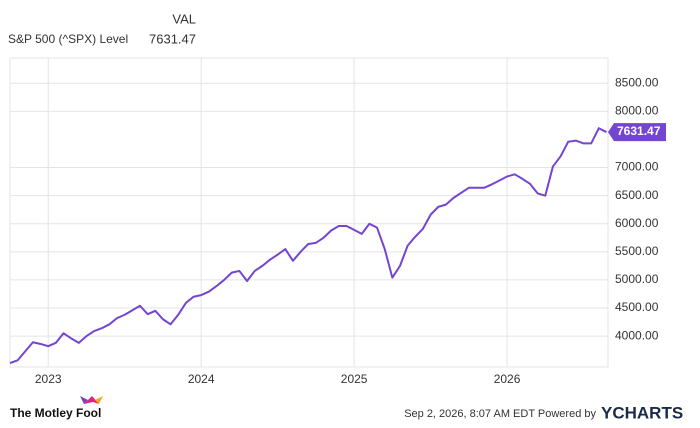 The image size is (700, 428). What do you see at coordinates (354, 379) in the screenshot?
I see `x-tick-label: 2025` at bounding box center [354, 379].